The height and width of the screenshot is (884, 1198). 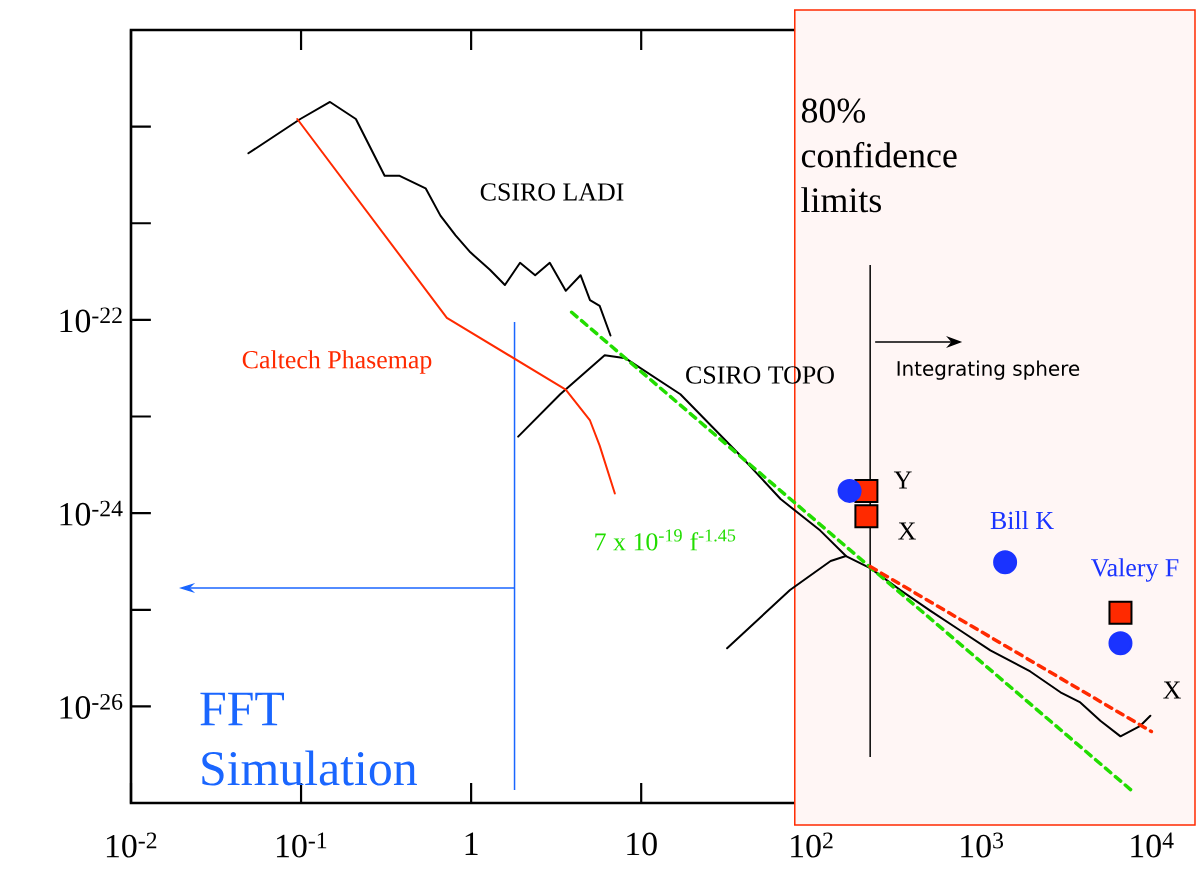 What do you see at coordinates (1022, 520) in the screenshot?
I see `series-label: Bill K` at bounding box center [1022, 520].